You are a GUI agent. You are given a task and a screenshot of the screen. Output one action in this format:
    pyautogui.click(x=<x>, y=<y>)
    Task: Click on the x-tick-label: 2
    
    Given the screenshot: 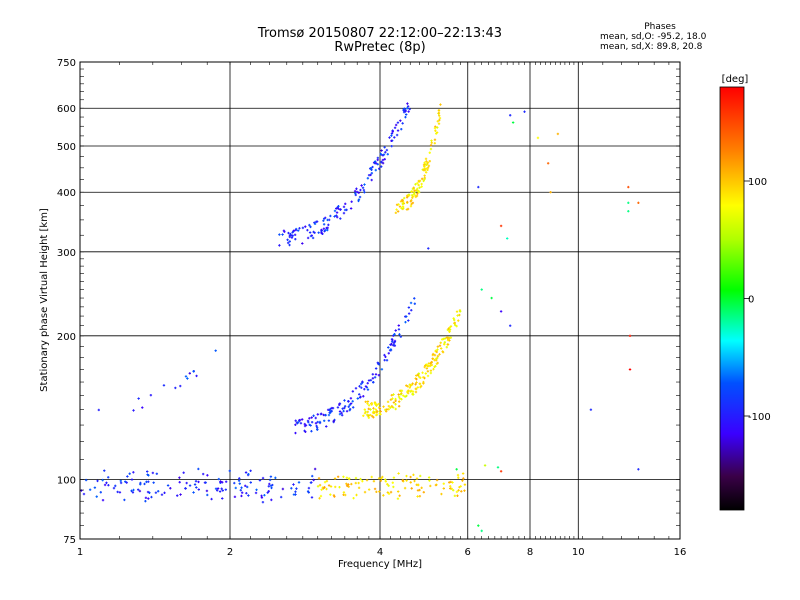 What is the action you would take?
    pyautogui.click(x=230, y=552)
    